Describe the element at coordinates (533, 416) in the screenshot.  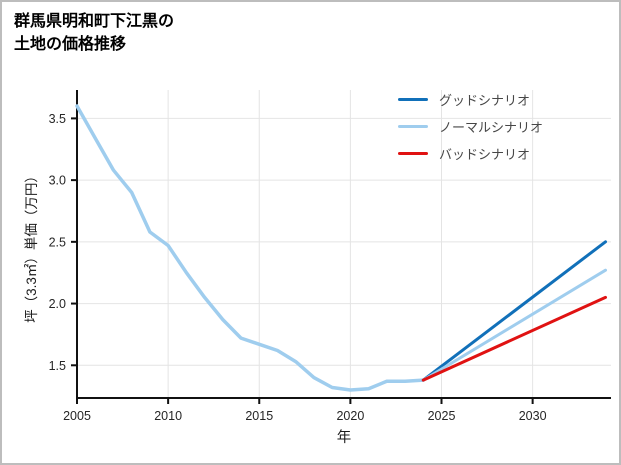
I see `x-tick-label: 2030` at that location.